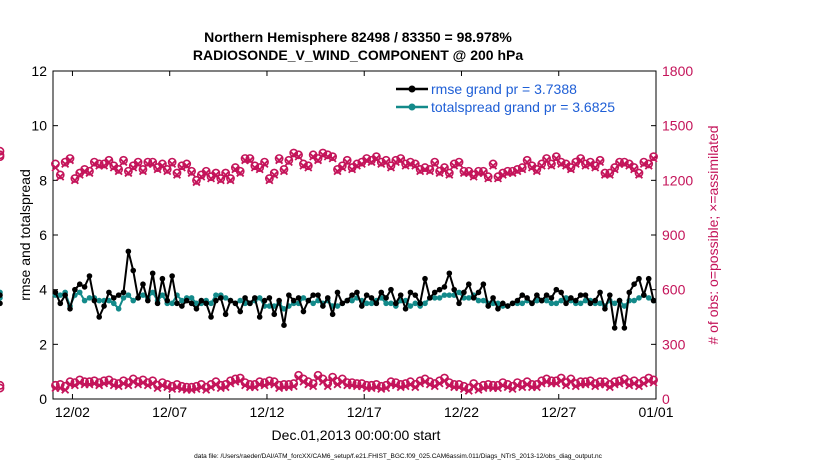  Describe the element at coordinates (43, 180) in the screenshot. I see `y-tick-label: 8` at that location.